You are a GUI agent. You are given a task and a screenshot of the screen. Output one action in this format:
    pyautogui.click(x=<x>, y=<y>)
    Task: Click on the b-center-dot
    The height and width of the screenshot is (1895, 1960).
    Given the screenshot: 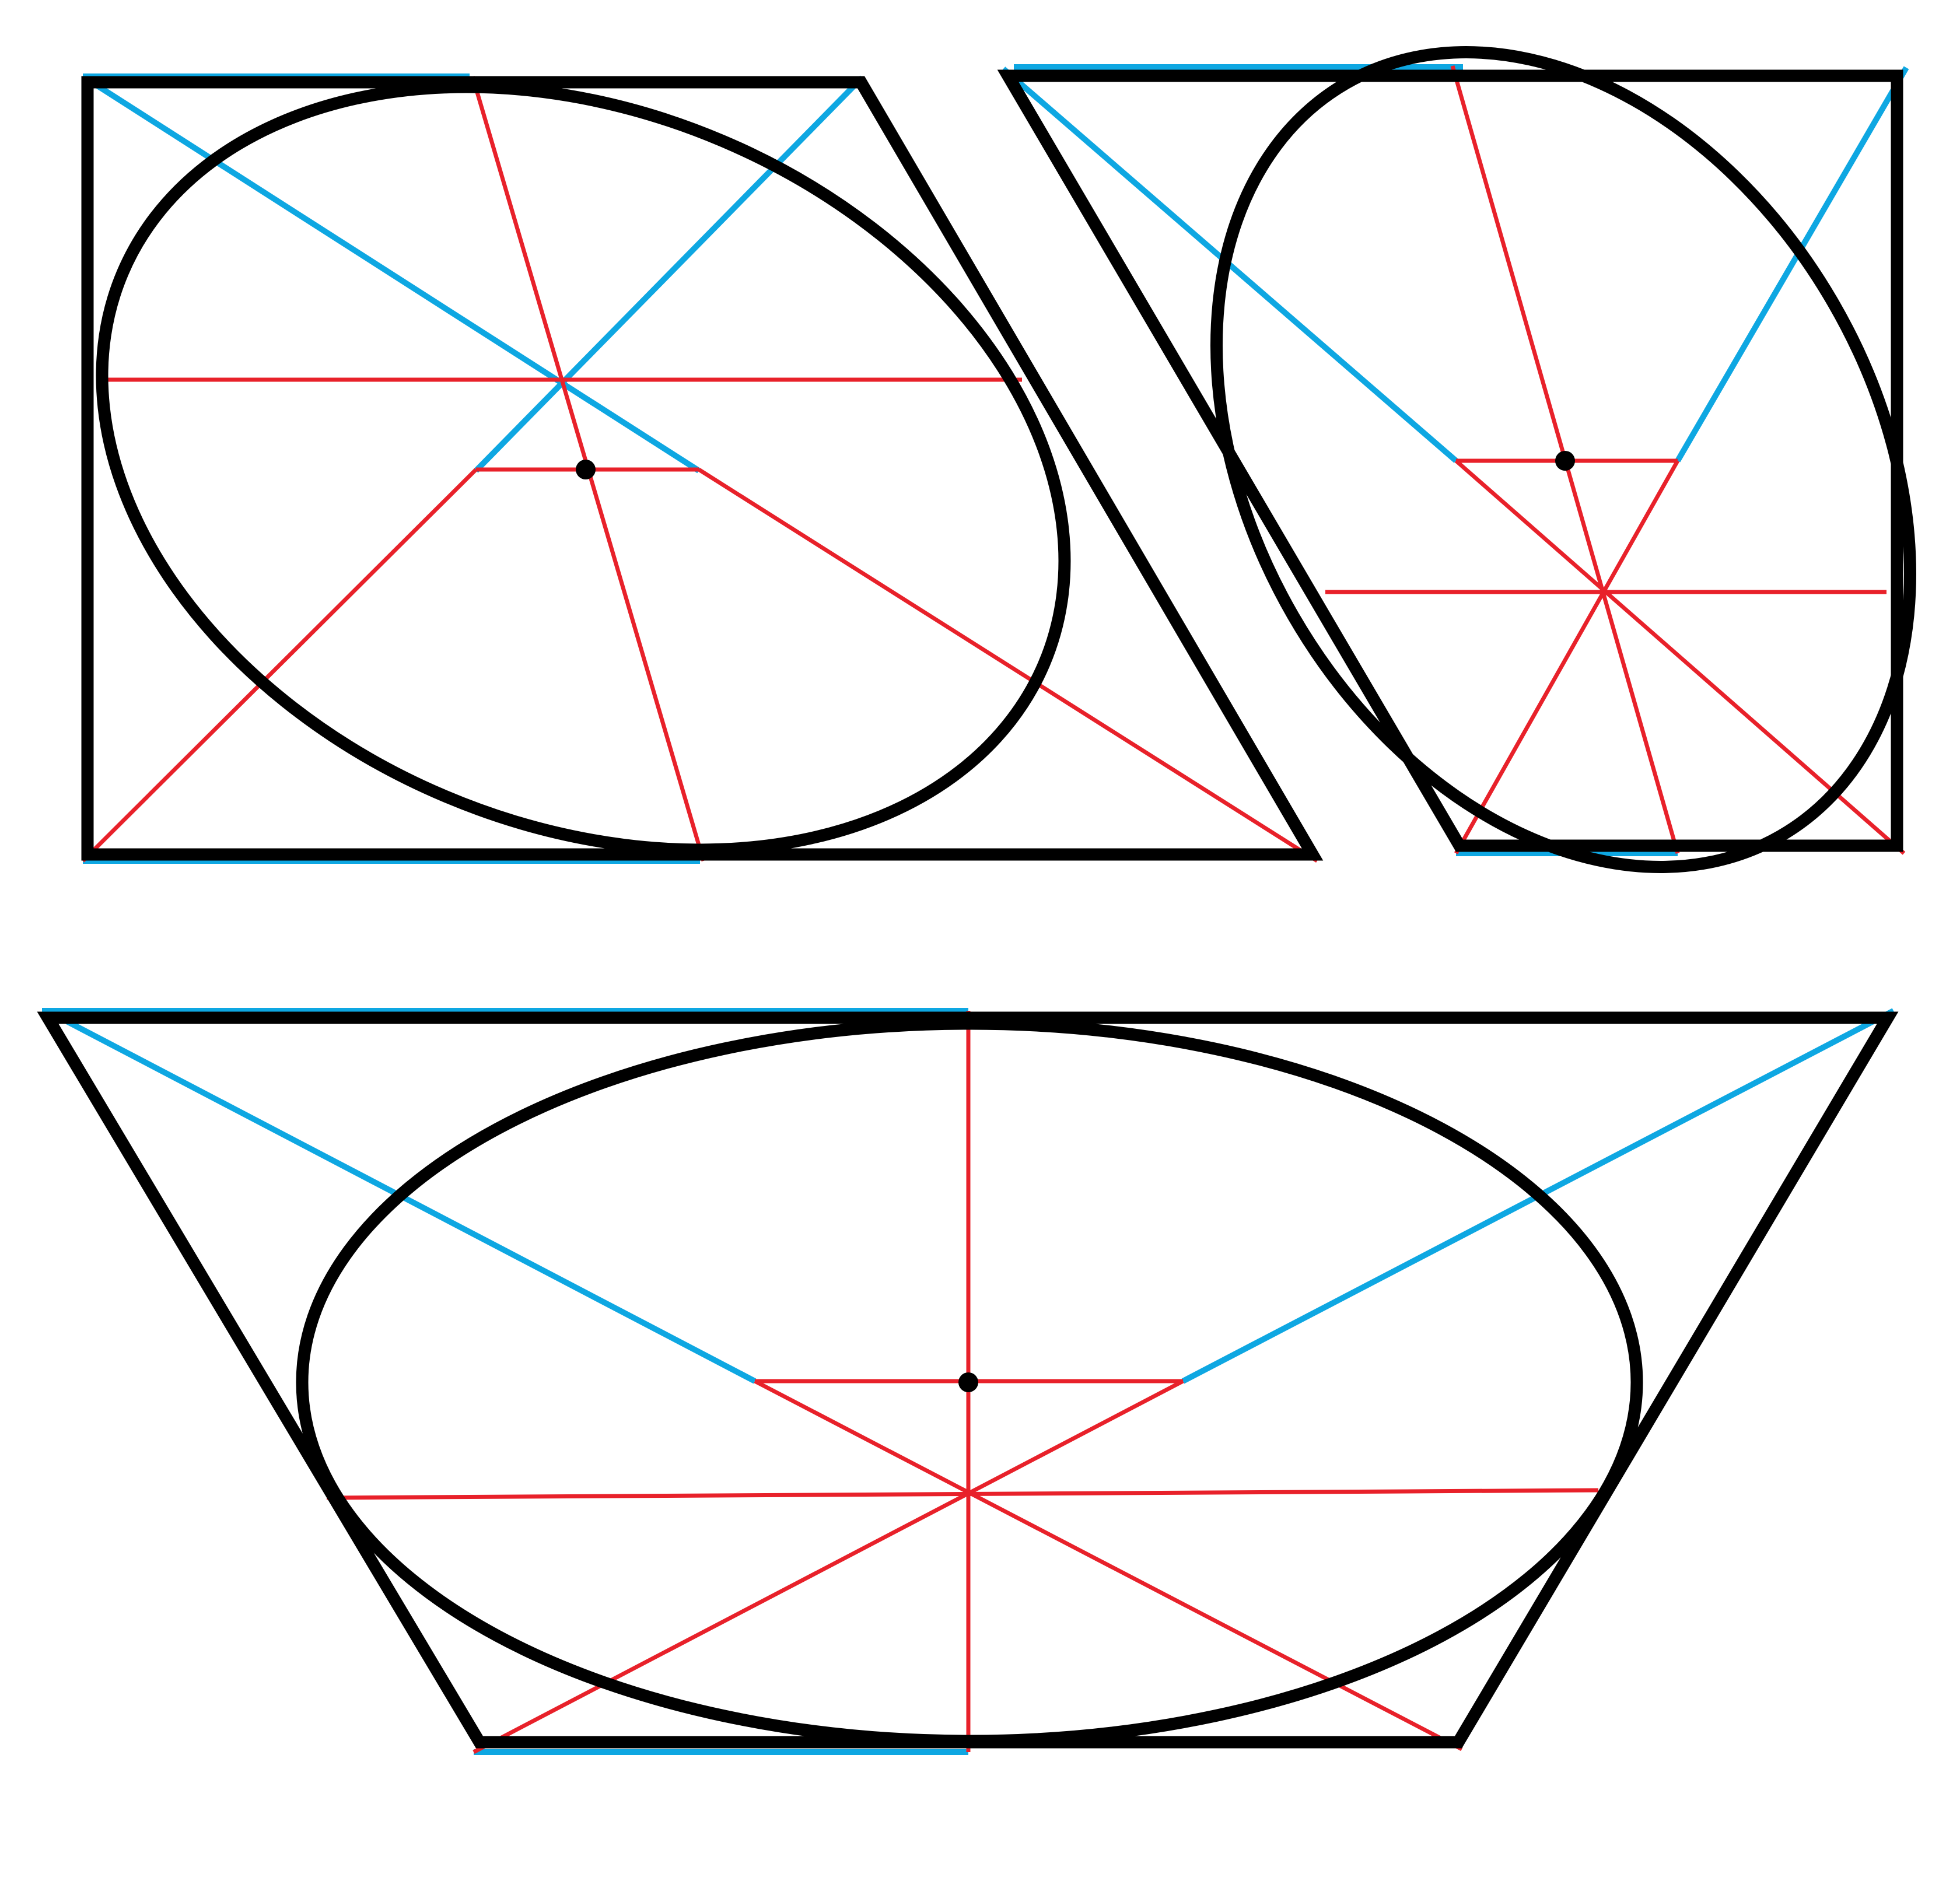 What is the action you would take?
    pyautogui.click(x=968, y=1382)
    